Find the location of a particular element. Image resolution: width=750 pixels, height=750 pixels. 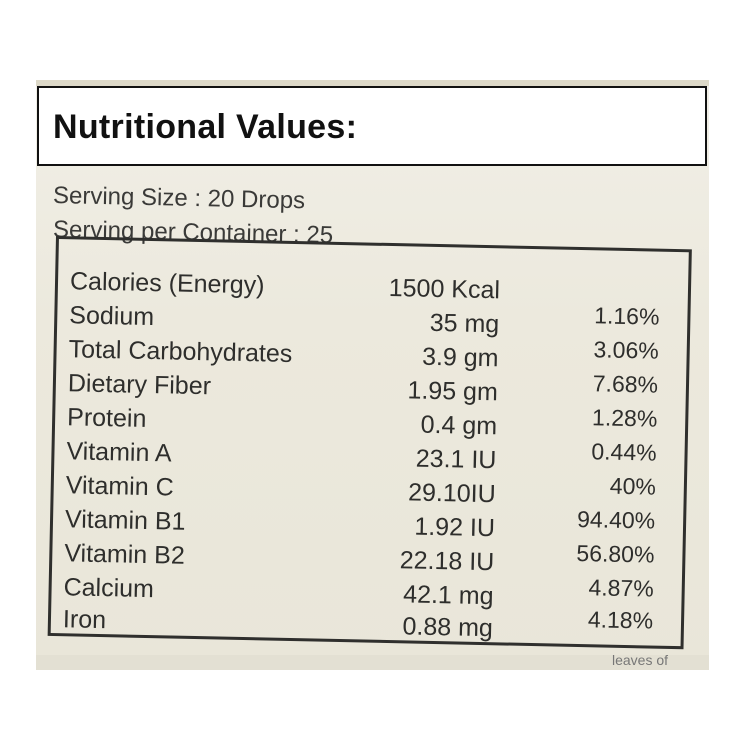

label-bottom-edge is located at coordinates (372, 662).